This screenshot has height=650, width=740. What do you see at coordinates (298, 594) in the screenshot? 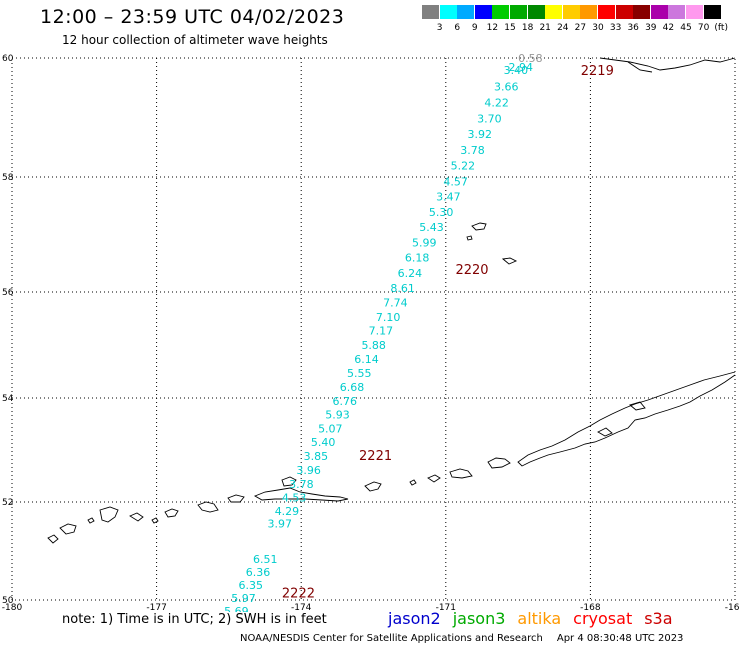
I see `time-label: 2222` at bounding box center [298, 594].